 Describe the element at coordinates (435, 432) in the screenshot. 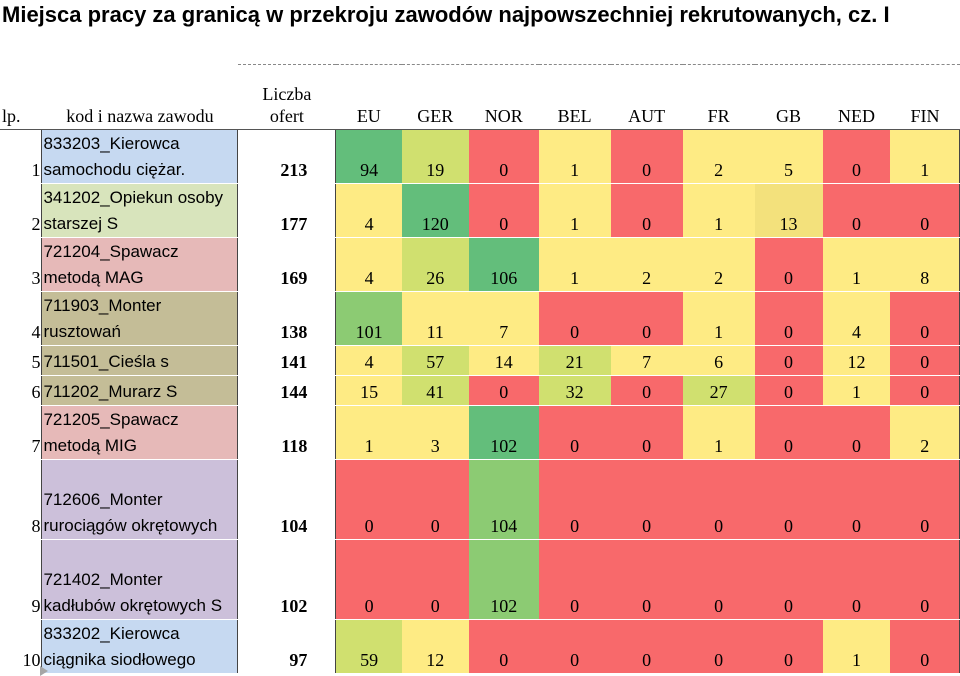

I see `value-cell: 3` at that location.